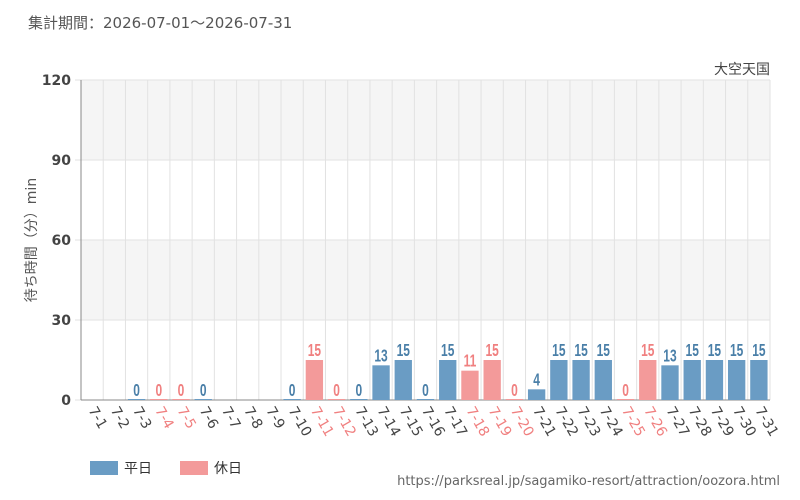 This screenshot has height=500, width=800. I want to click on data-label-7-13: 0, so click(358, 391).